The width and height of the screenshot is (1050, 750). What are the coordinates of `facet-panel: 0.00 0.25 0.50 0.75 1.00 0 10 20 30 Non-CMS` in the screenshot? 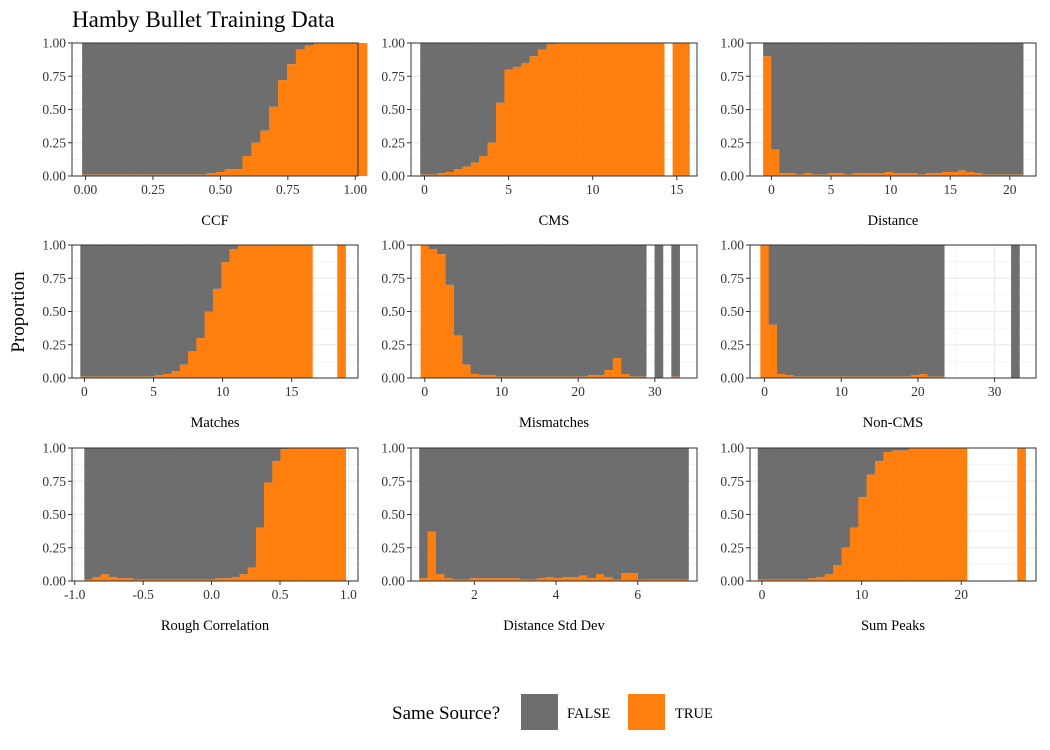 It's located at (878, 334).